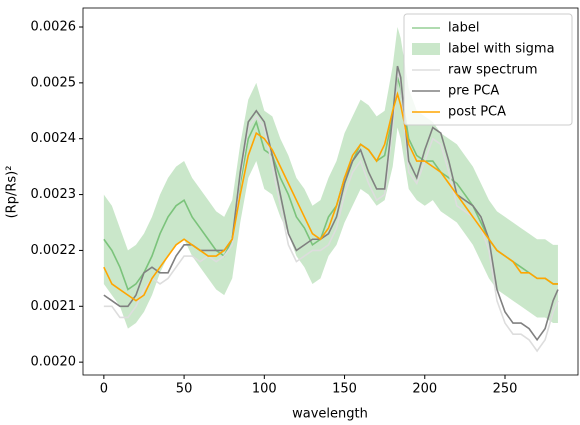  I want to click on y-tick-label: 0.0026, so click(54, 26).